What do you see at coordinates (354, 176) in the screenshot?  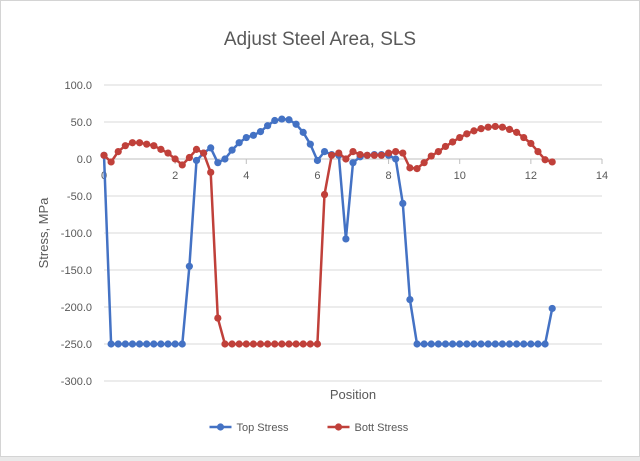 I see `x-tick-labels: 0 2 4 6 8 10 12 14` at bounding box center [354, 176].